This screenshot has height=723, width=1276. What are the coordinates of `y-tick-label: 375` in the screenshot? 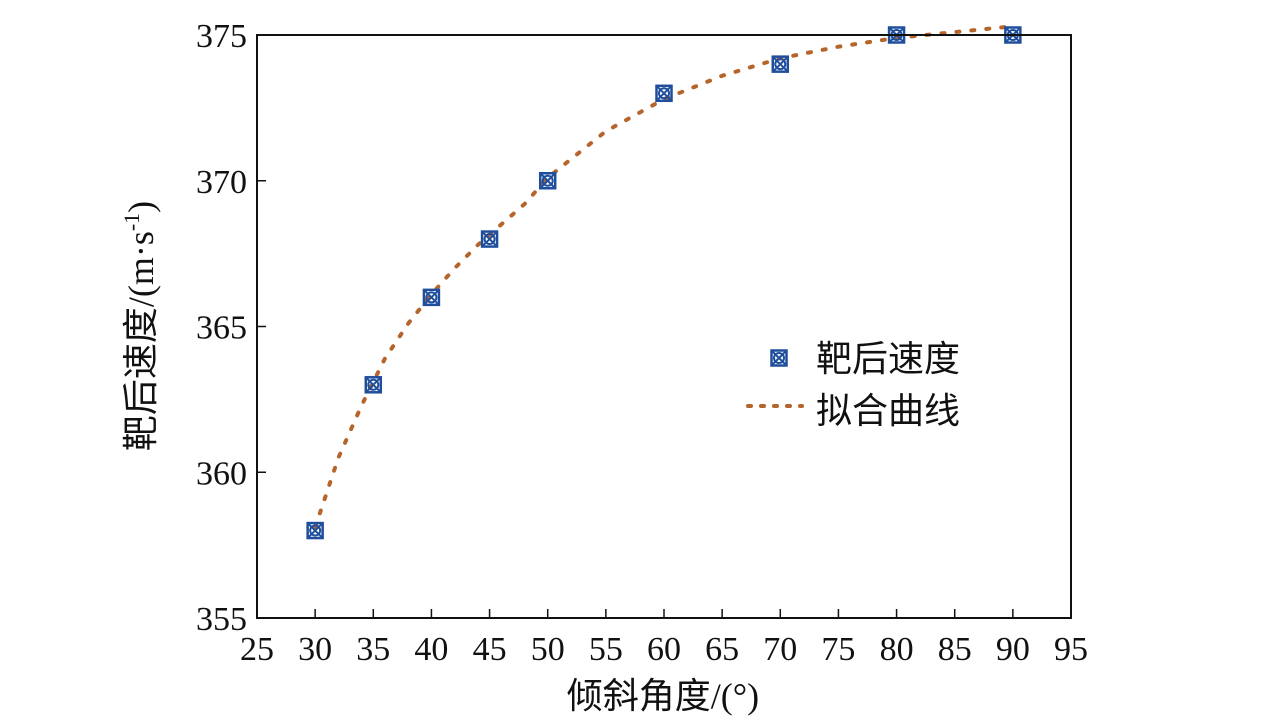 It's located at (221, 36).